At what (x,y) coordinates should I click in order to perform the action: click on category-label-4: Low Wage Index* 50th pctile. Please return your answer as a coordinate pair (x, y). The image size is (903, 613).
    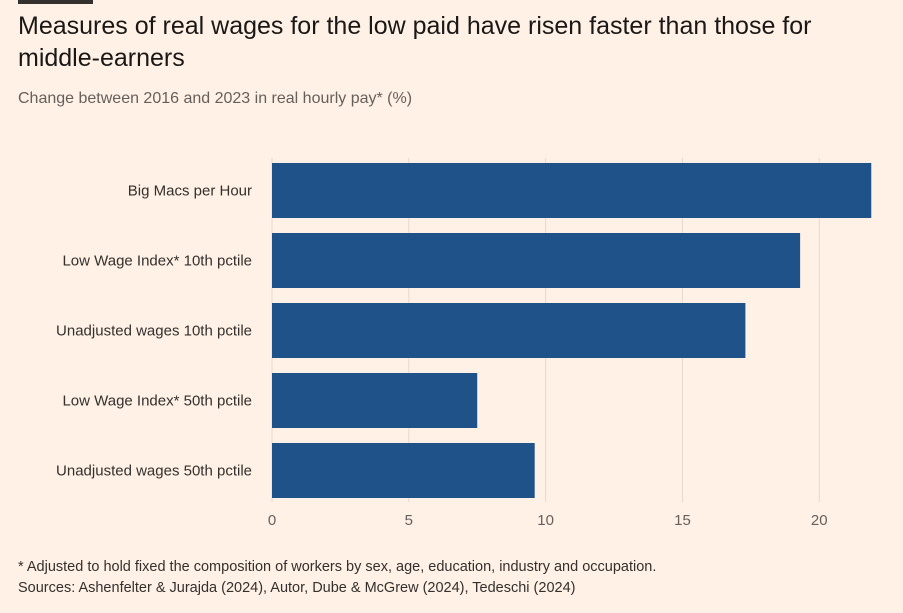
    Looking at the image, I should click on (157, 401).